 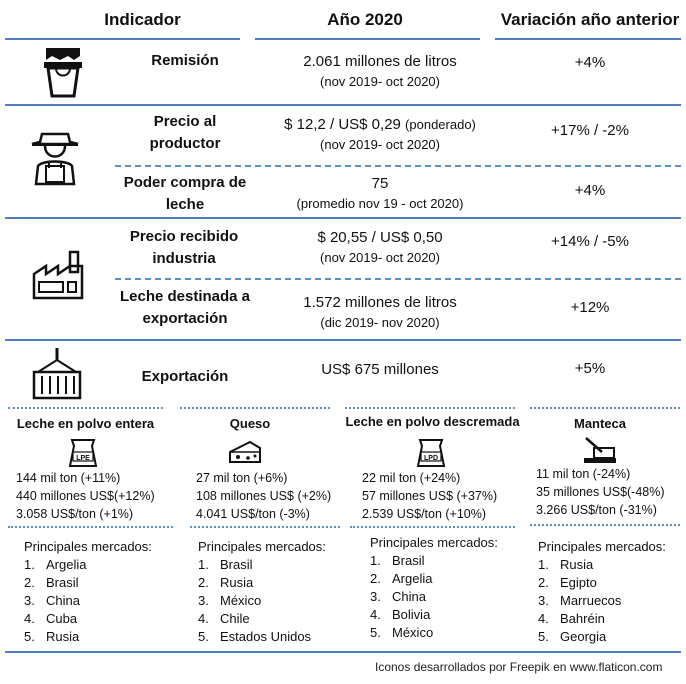 What do you see at coordinates (432, 421) in the screenshot?
I see `product-name-lpd: Leche en polvo descremada` at bounding box center [432, 421].